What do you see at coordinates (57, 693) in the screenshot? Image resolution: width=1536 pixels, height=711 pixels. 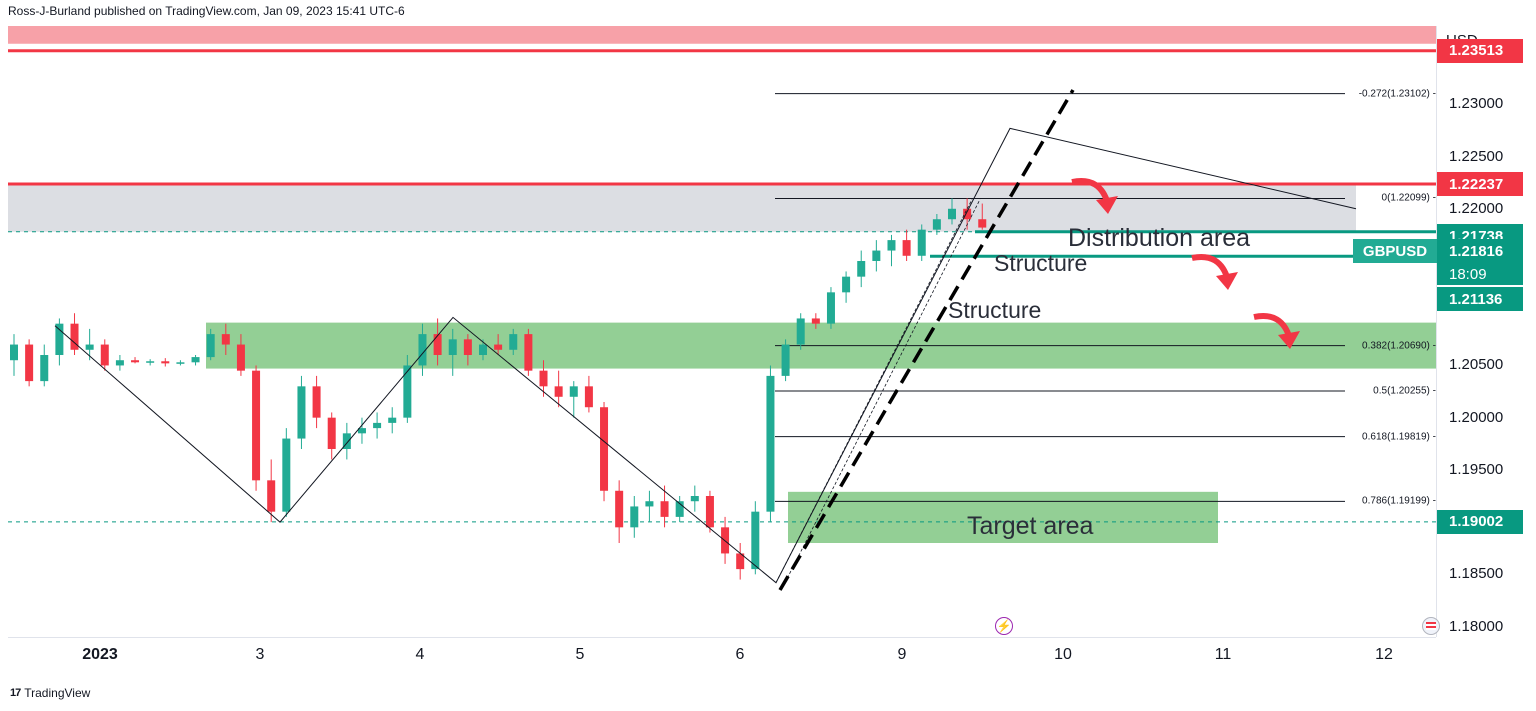 I see `tradingview-brand: TradingView` at bounding box center [57, 693].